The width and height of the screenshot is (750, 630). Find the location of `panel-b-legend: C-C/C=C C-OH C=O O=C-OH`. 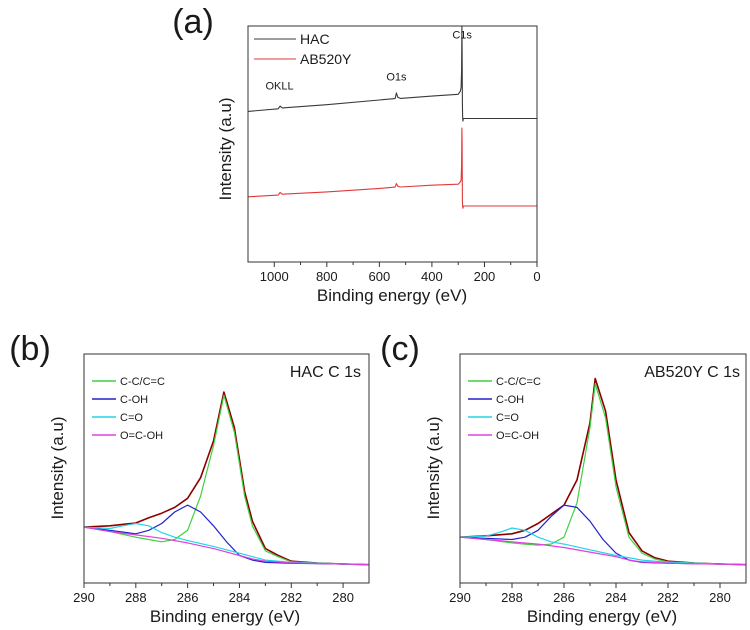

panel-b-legend: C-C/C=C C-OH C=O O=C-OH is located at coordinates (128, 409).